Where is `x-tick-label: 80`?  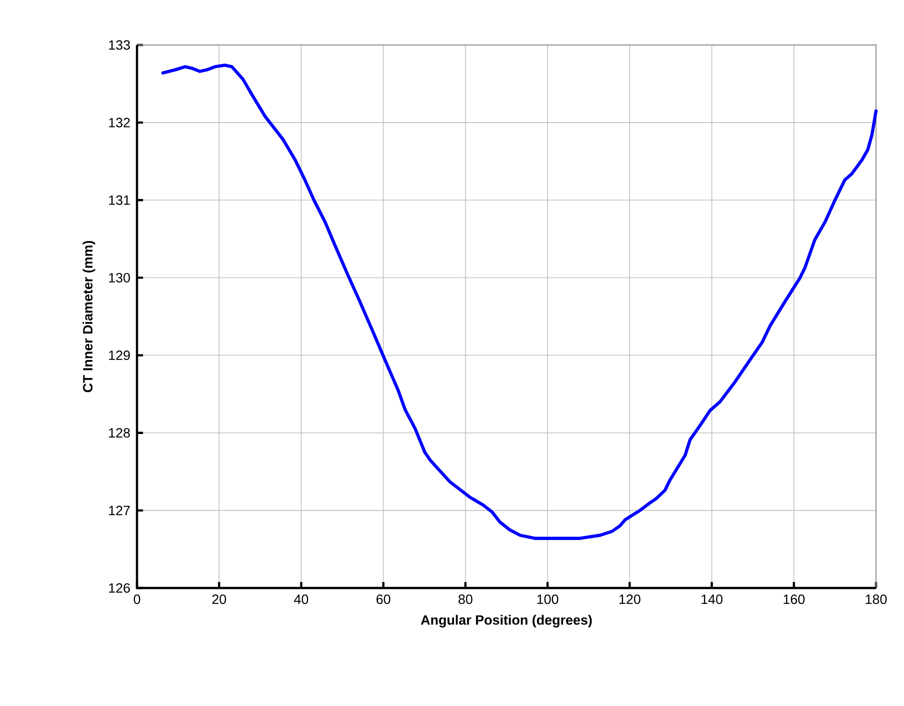 x-tick-label: 80 is located at coordinates (465, 599).